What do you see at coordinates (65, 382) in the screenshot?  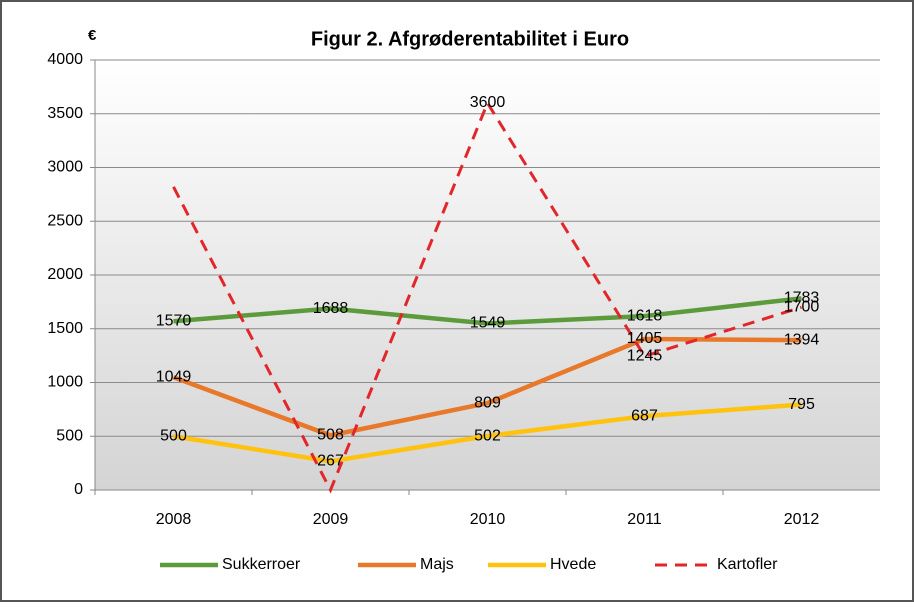 I see `y-tick-label: 1000` at bounding box center [65, 382].